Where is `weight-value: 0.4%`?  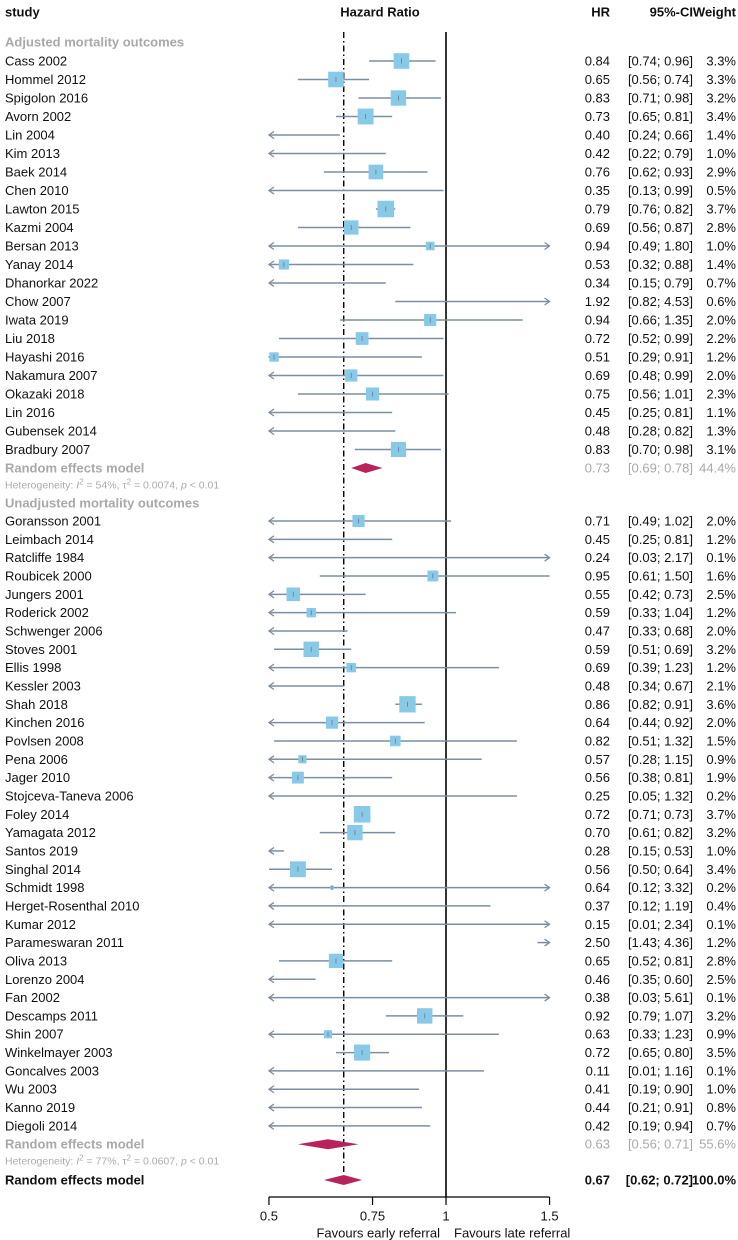 weight-value: 0.4% is located at coordinates (721, 905).